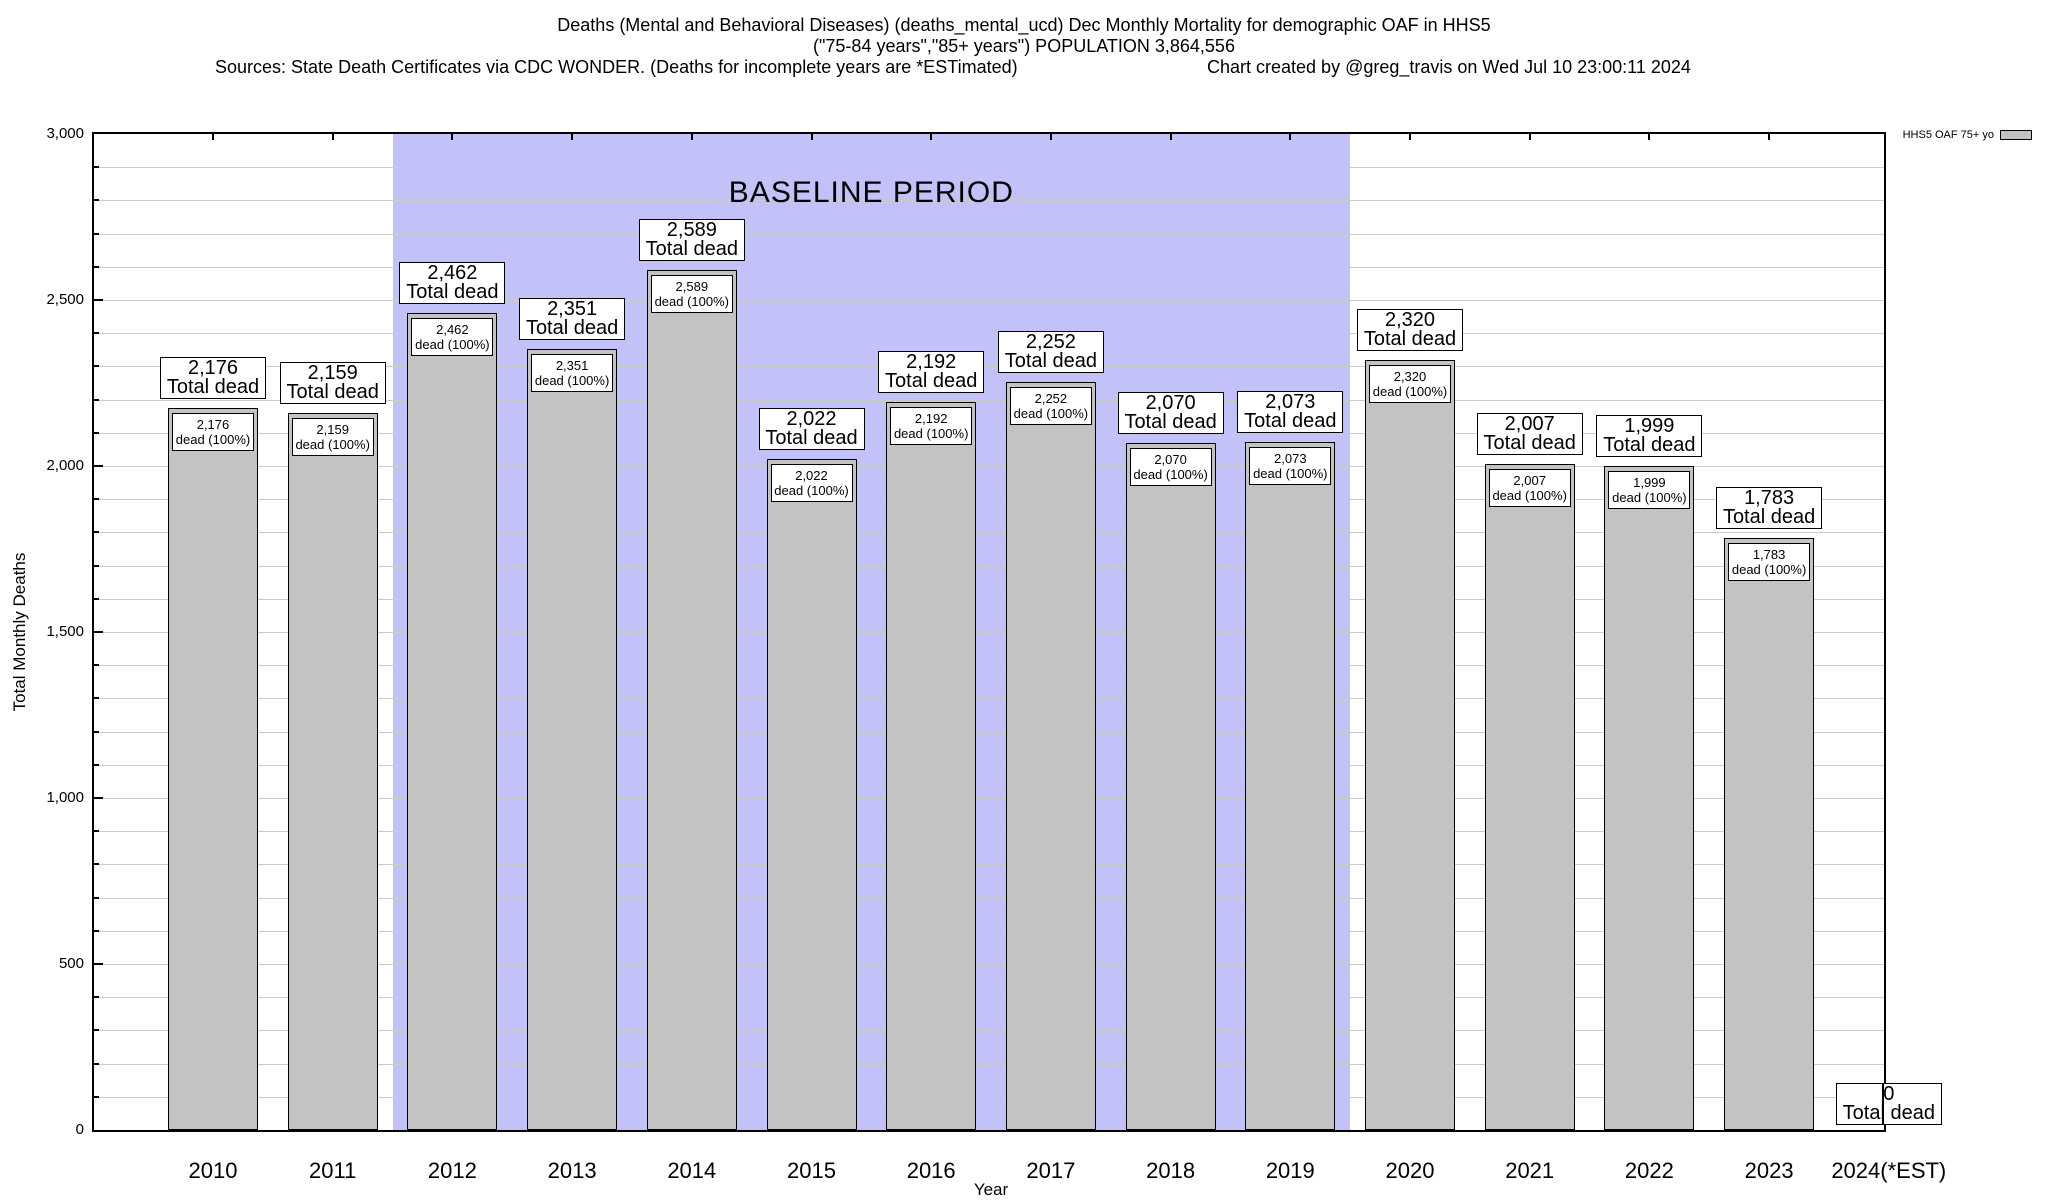 The width and height of the screenshot is (2048, 1200). Describe the element at coordinates (691, 700) in the screenshot. I see `bar-2014` at that location.